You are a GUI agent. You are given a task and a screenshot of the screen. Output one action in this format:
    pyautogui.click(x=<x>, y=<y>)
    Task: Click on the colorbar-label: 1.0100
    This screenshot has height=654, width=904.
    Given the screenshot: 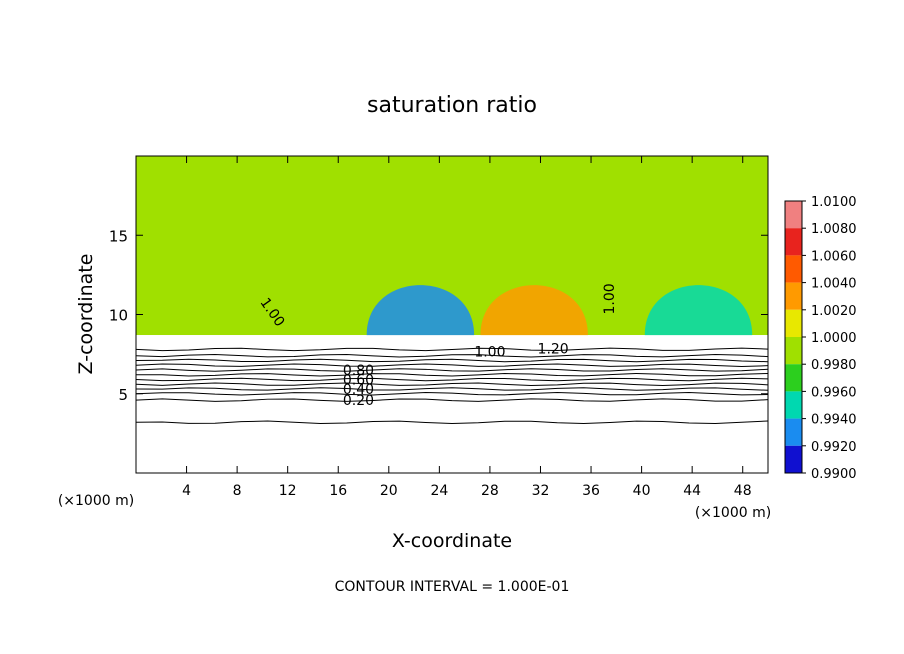 What is the action you would take?
    pyautogui.click(x=834, y=202)
    